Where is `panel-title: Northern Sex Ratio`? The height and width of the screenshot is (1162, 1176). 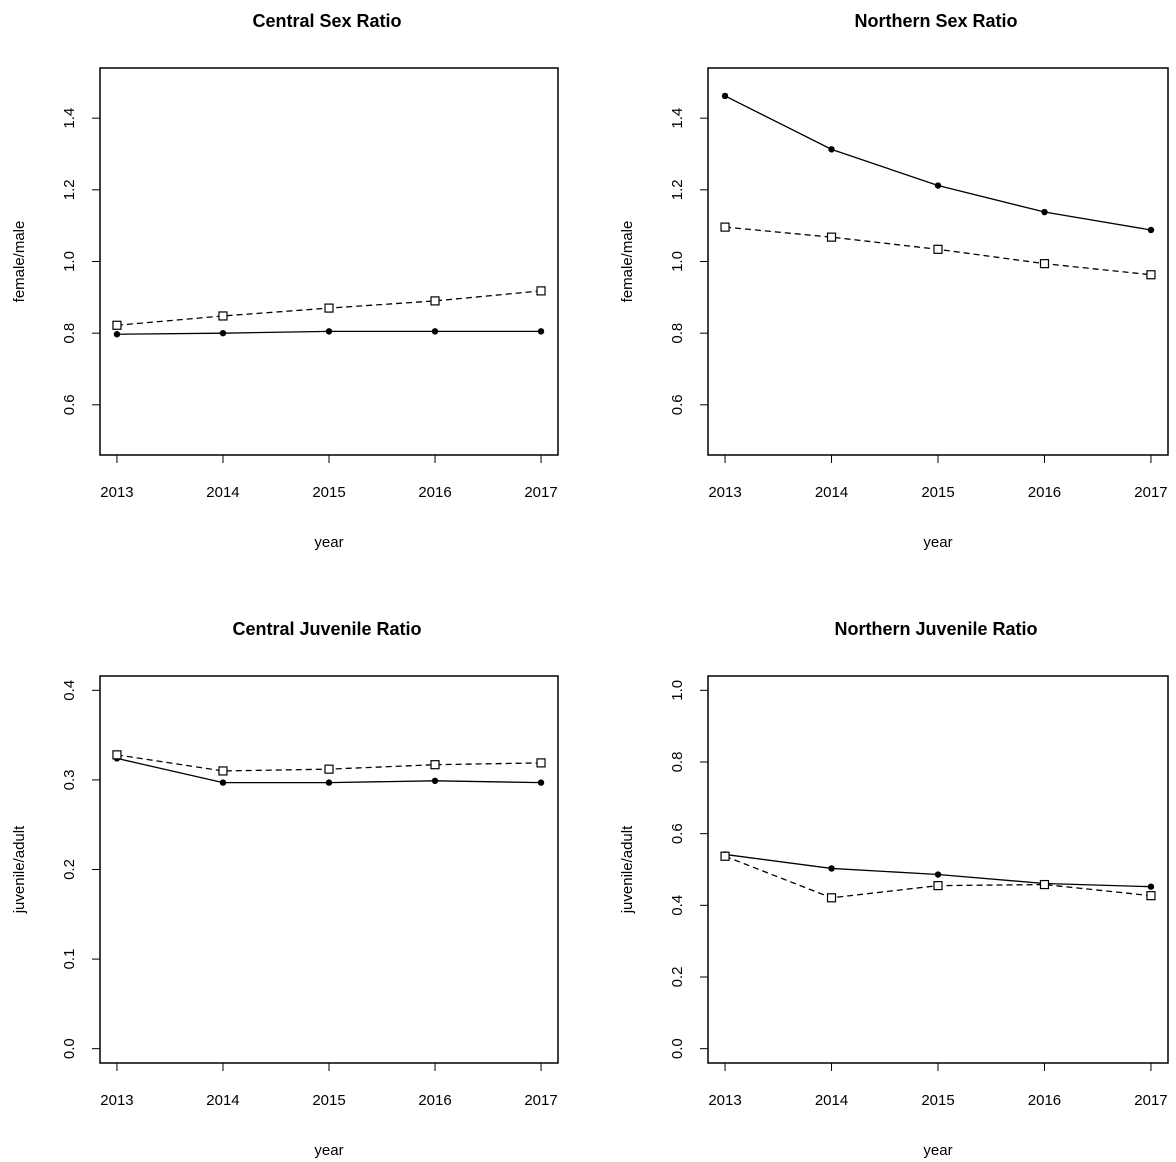
panel-title: Northern Sex Ratio is located at coordinates (935, 21).